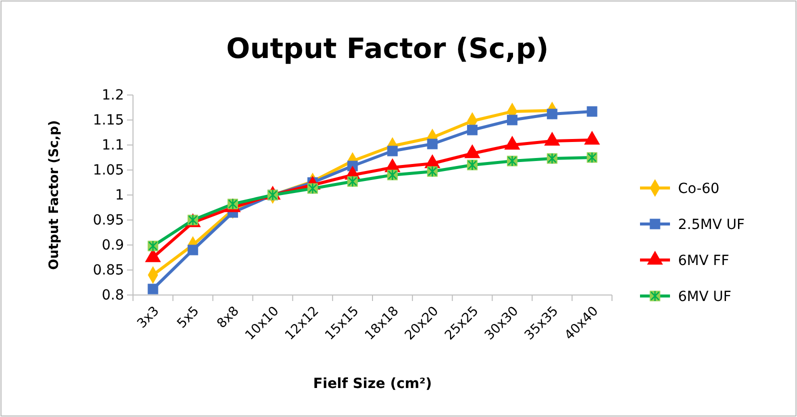 This screenshot has height=417, width=797. I want to click on x-tick-label: 5x5, so click(188, 318).